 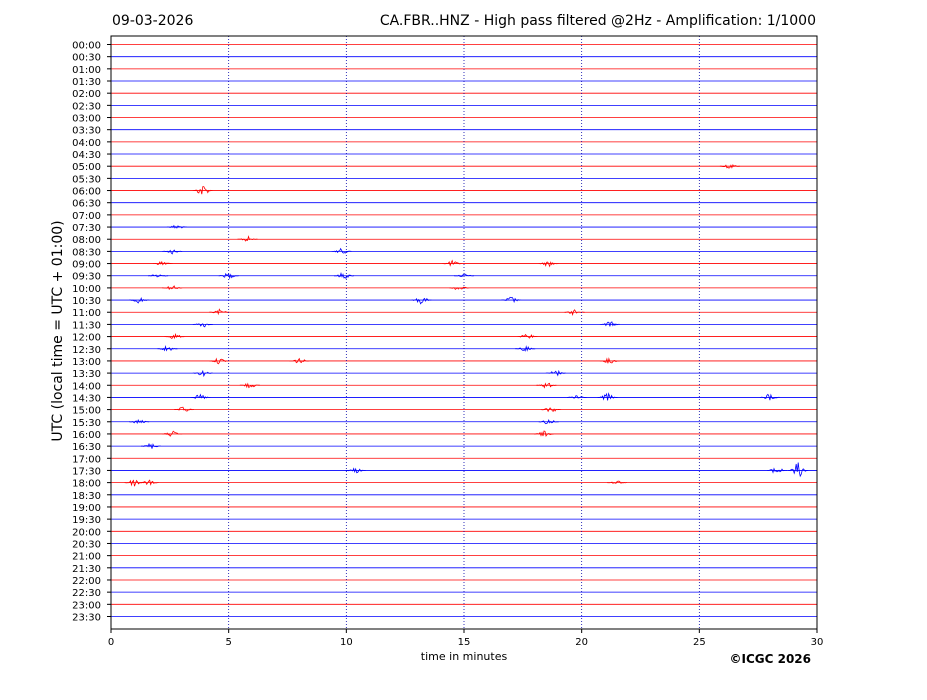 I want to click on y-tick-label: 19:00, so click(x=86, y=508).